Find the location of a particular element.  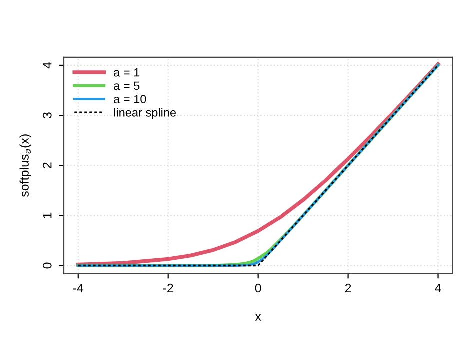

legend-label: linear spline is located at coordinates (145, 114).